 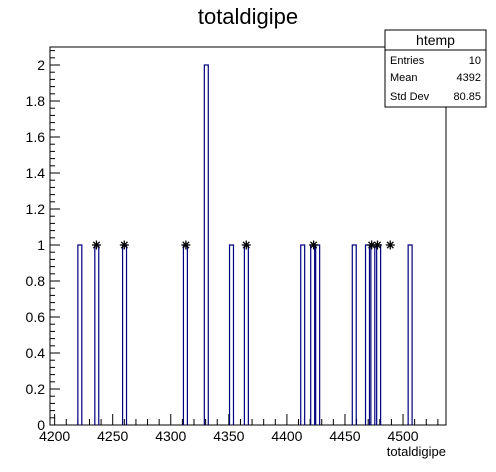 I want to click on y-tick-label: 0.2, so click(x=36, y=389).